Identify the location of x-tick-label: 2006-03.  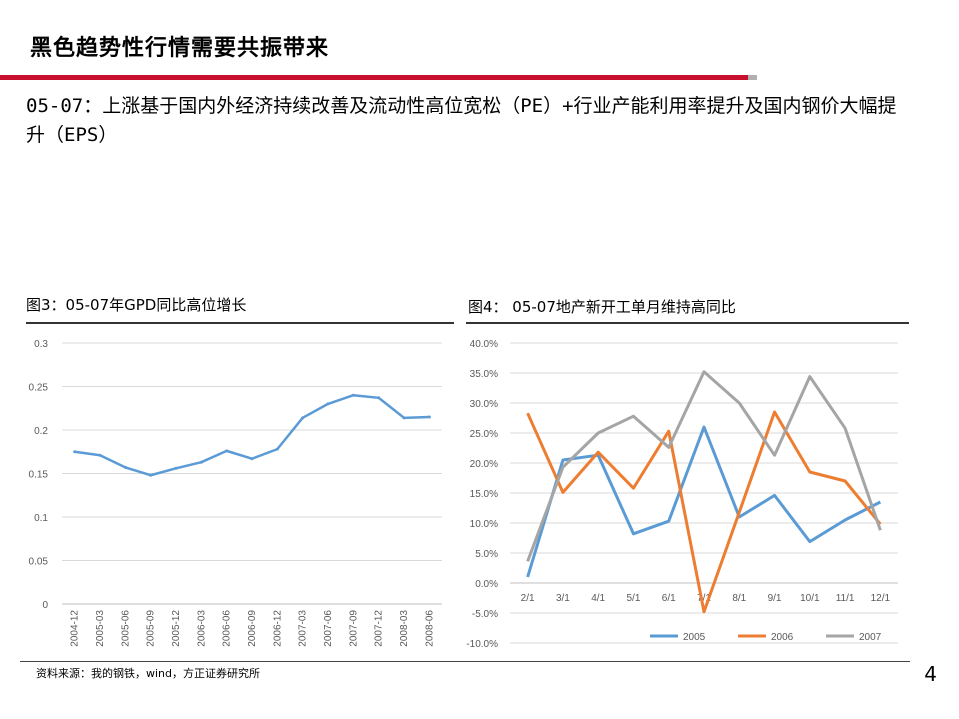
(201, 628).